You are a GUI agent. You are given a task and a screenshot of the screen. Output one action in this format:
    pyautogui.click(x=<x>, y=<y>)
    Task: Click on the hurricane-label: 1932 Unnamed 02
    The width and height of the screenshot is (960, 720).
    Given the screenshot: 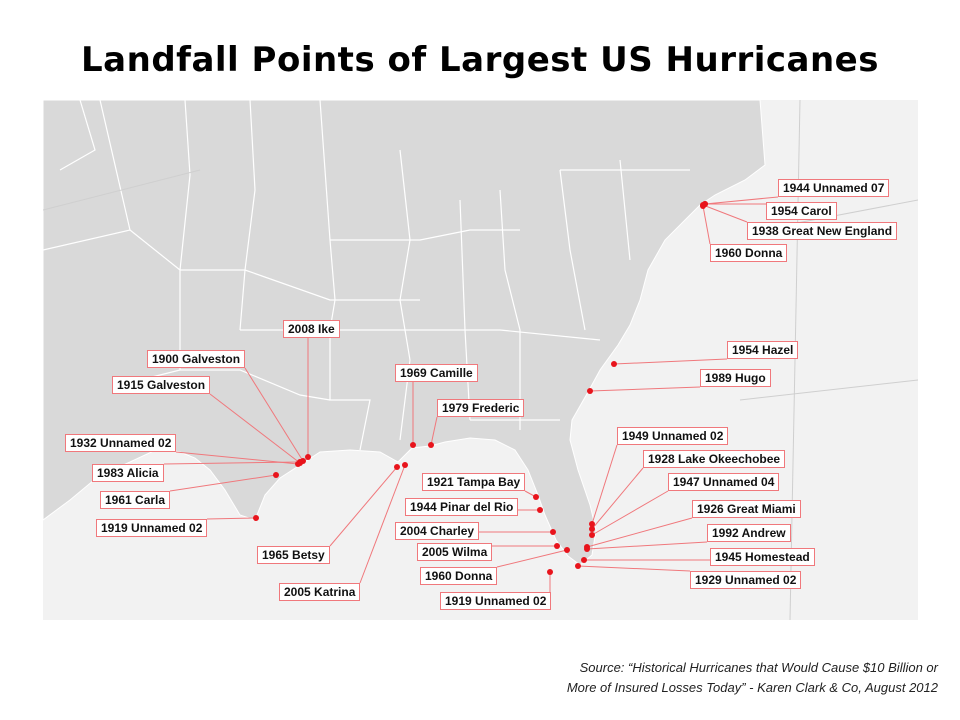 What is the action you would take?
    pyautogui.click(x=121, y=443)
    